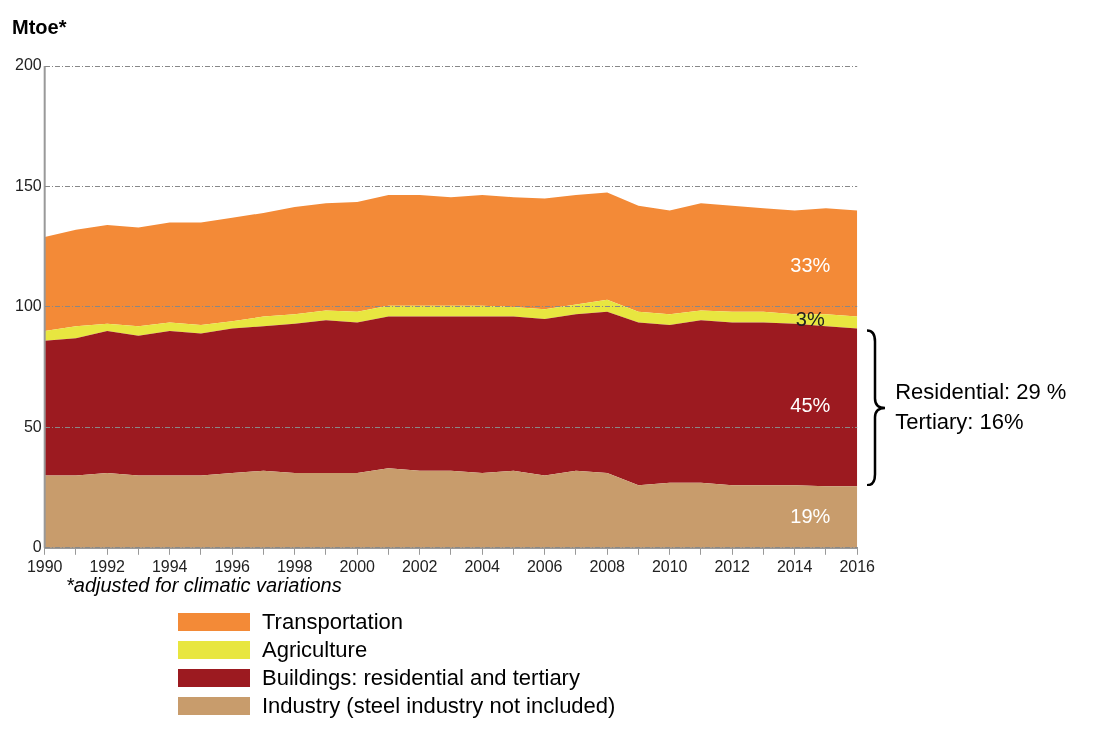 This screenshot has width=1111, height=729. Describe the element at coordinates (810, 318) in the screenshot. I see `annotation: 3%` at that location.